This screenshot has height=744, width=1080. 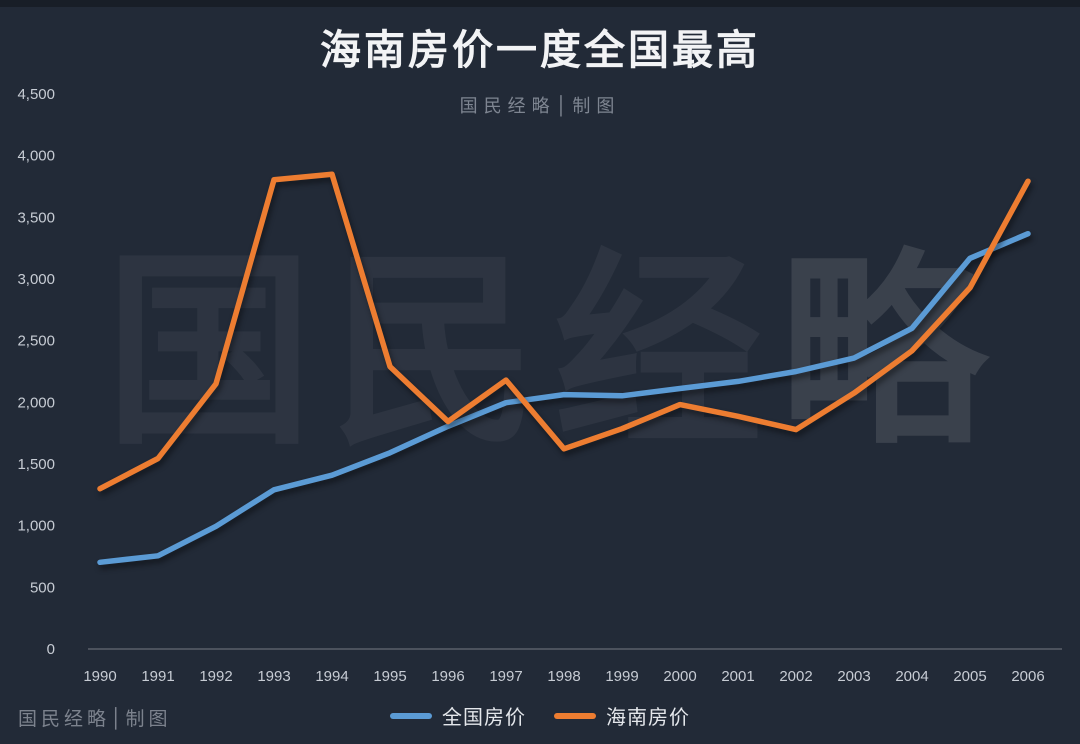 I want to click on y-axis-tick-label: 3,500, so click(x=36, y=217).